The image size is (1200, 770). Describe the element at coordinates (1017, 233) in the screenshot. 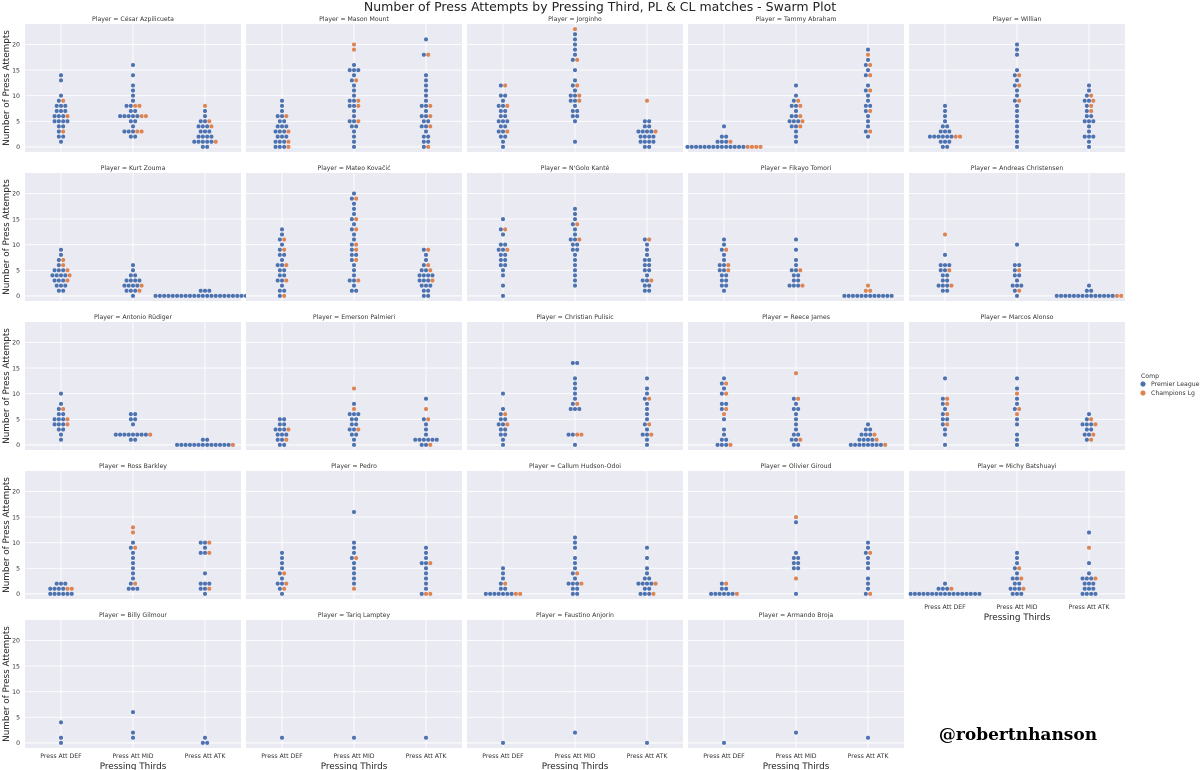

I see `panel-andreas-christensen: Player = Andreas Christensen` at that location.